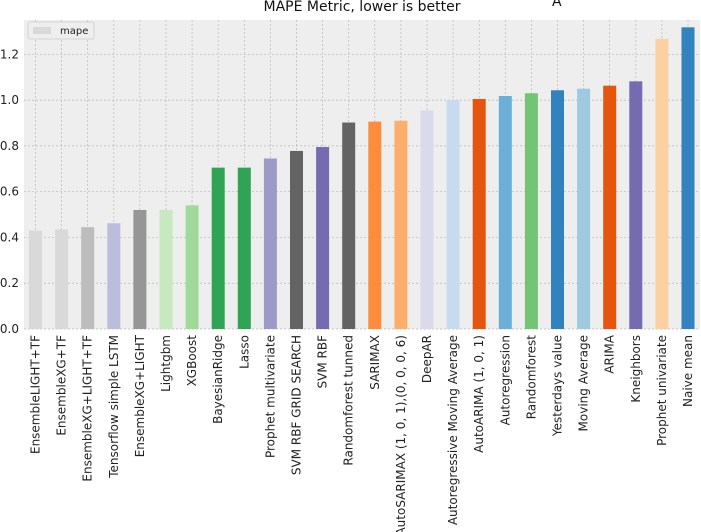 This screenshot has height=532, width=701. I want to click on y-tick-label: 0.0, so click(9, 329).